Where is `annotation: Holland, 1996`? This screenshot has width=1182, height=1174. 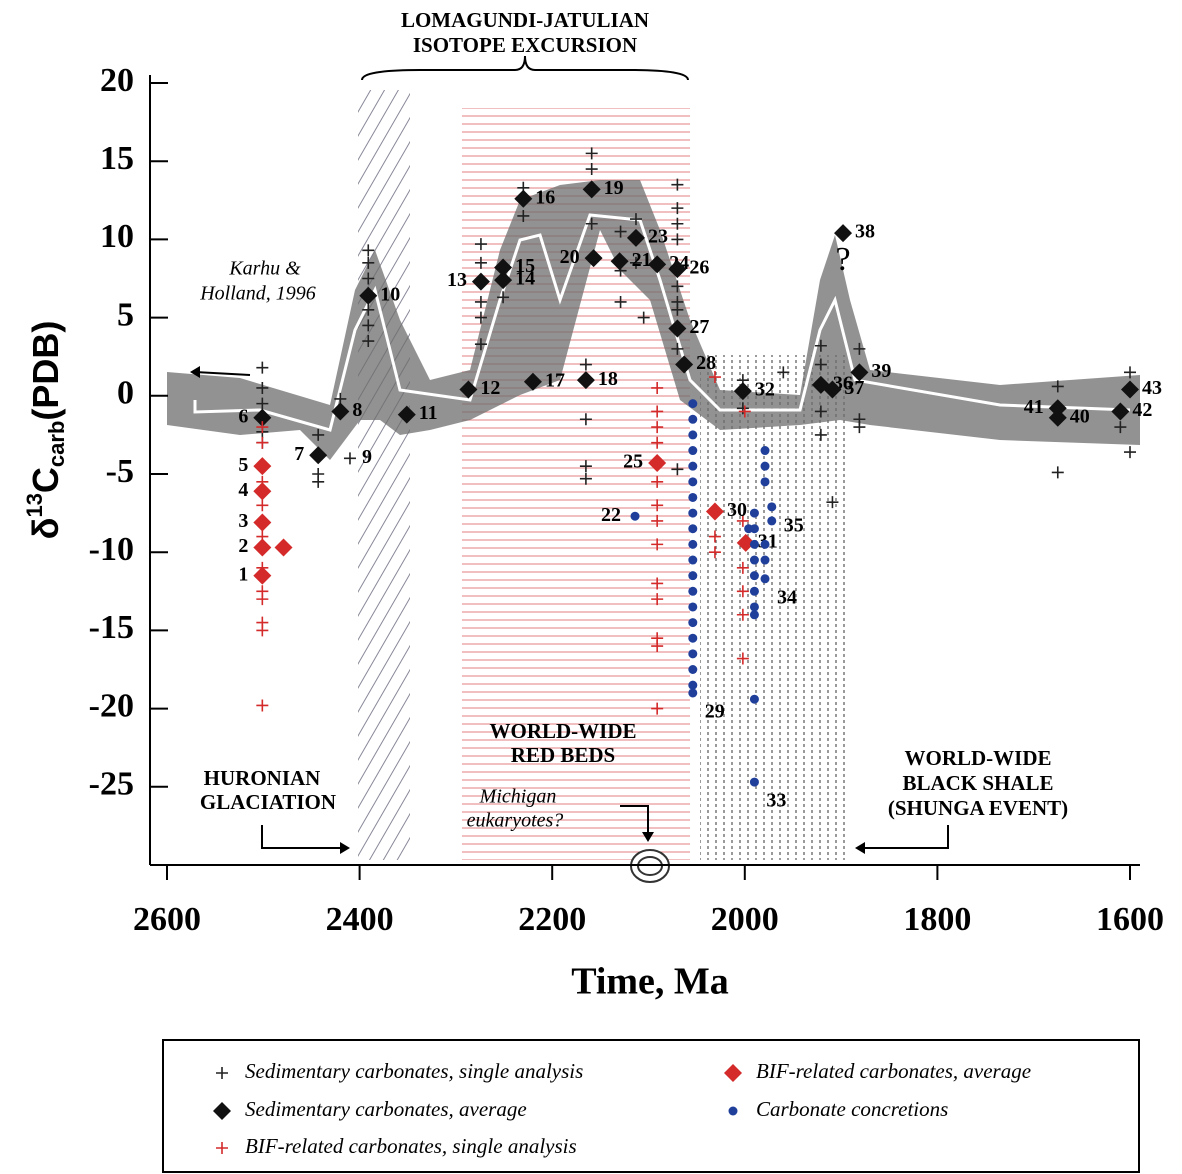 annotation: Holland, 1996 is located at coordinates (257, 294).